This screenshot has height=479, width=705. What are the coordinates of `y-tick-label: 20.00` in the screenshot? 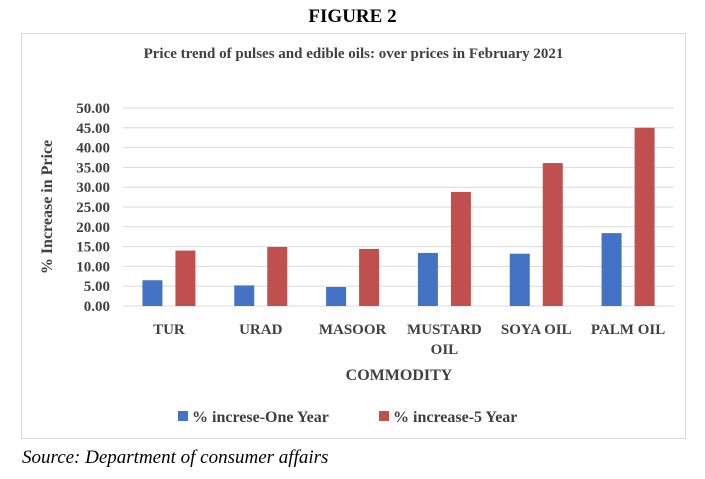 It's located at (93, 228).